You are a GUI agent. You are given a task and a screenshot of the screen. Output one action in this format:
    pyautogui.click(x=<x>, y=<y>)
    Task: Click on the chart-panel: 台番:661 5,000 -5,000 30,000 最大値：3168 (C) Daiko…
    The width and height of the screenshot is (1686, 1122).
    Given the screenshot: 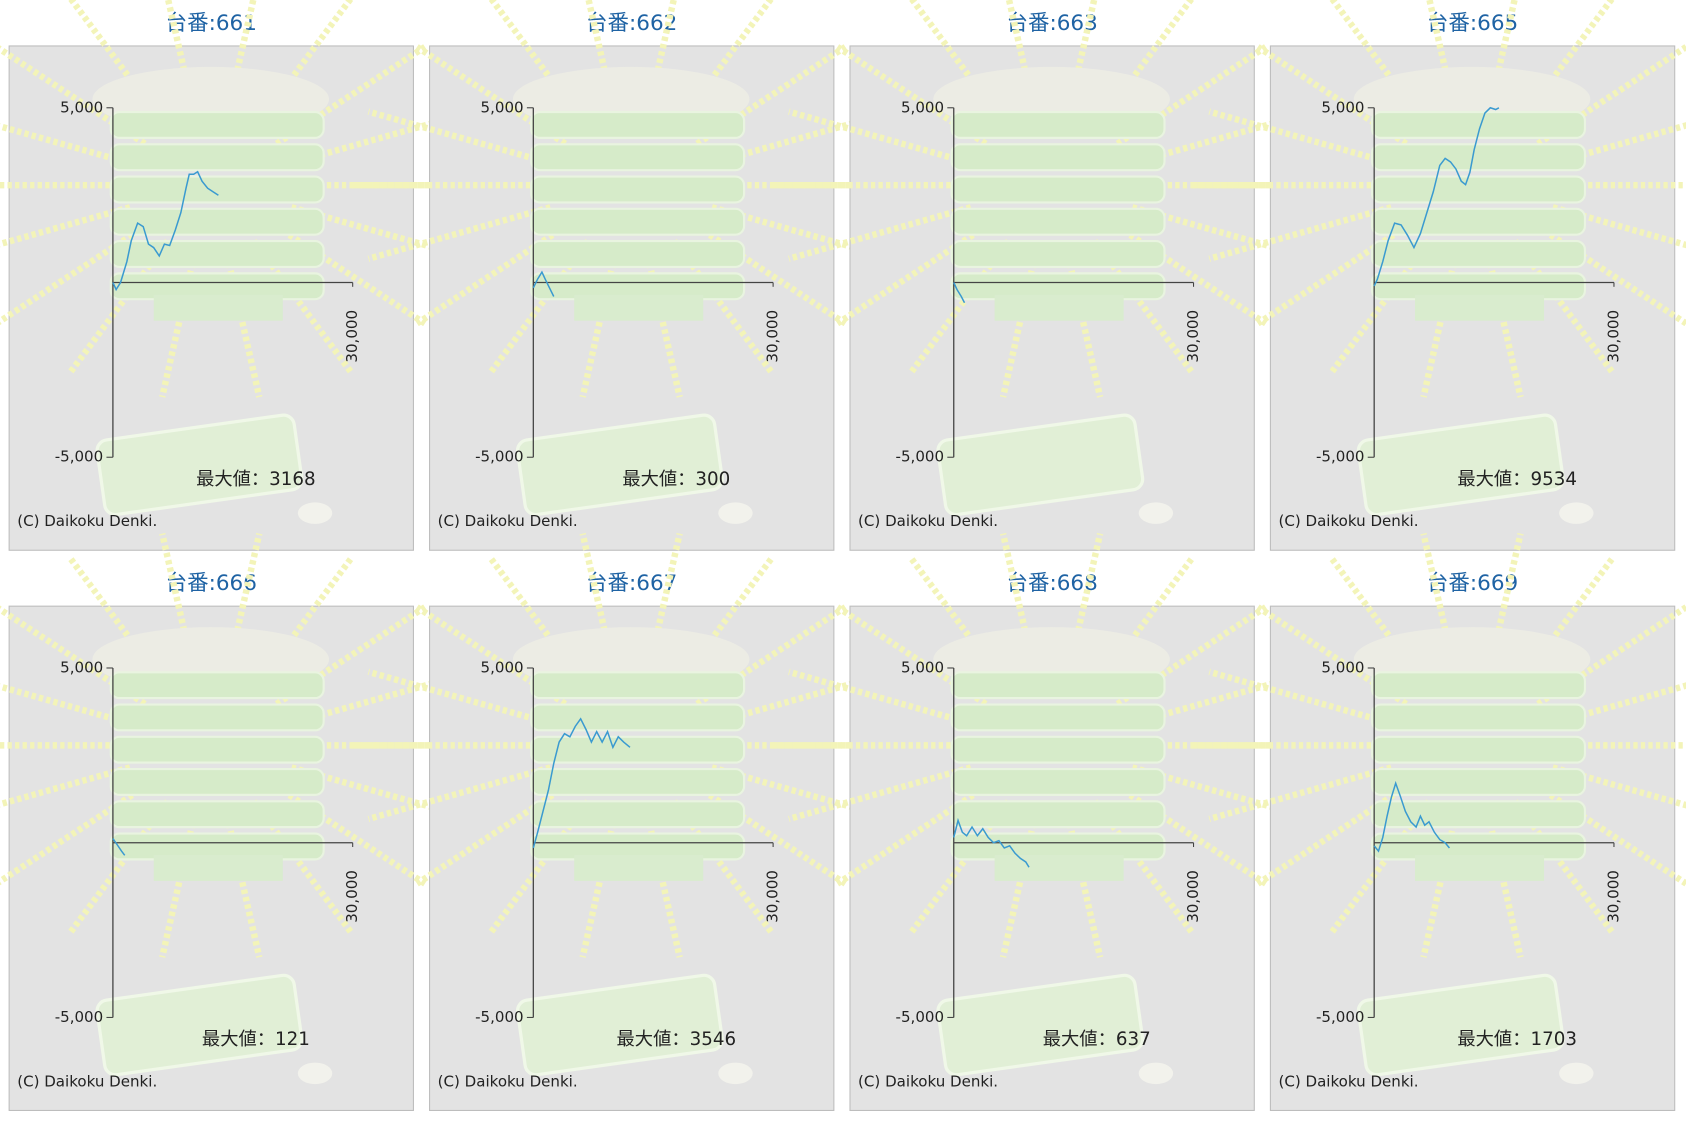 What is the action you would take?
    pyautogui.click(x=245, y=275)
    